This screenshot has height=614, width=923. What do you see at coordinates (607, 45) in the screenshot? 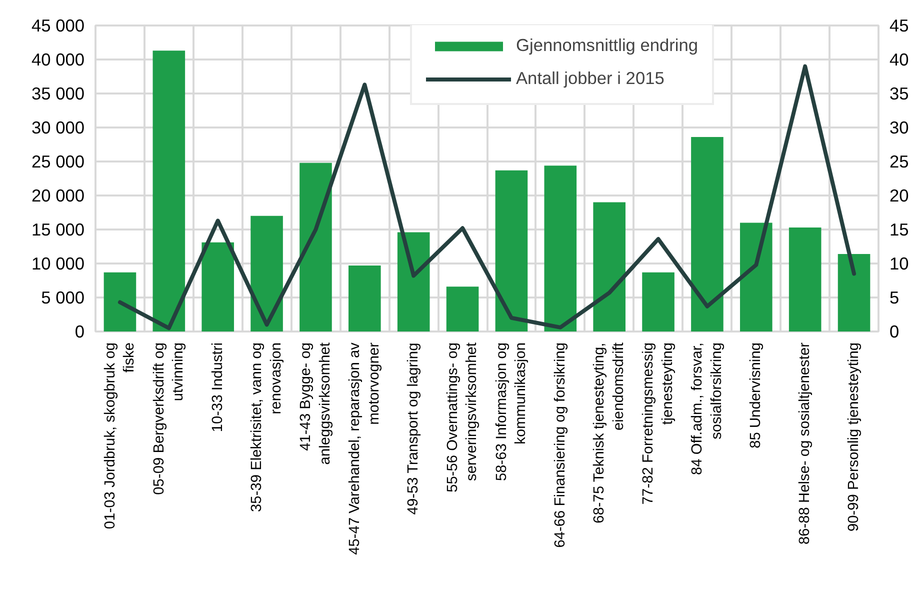
I see `legend-label: Gjennomsnittlig endring` at bounding box center [607, 45].